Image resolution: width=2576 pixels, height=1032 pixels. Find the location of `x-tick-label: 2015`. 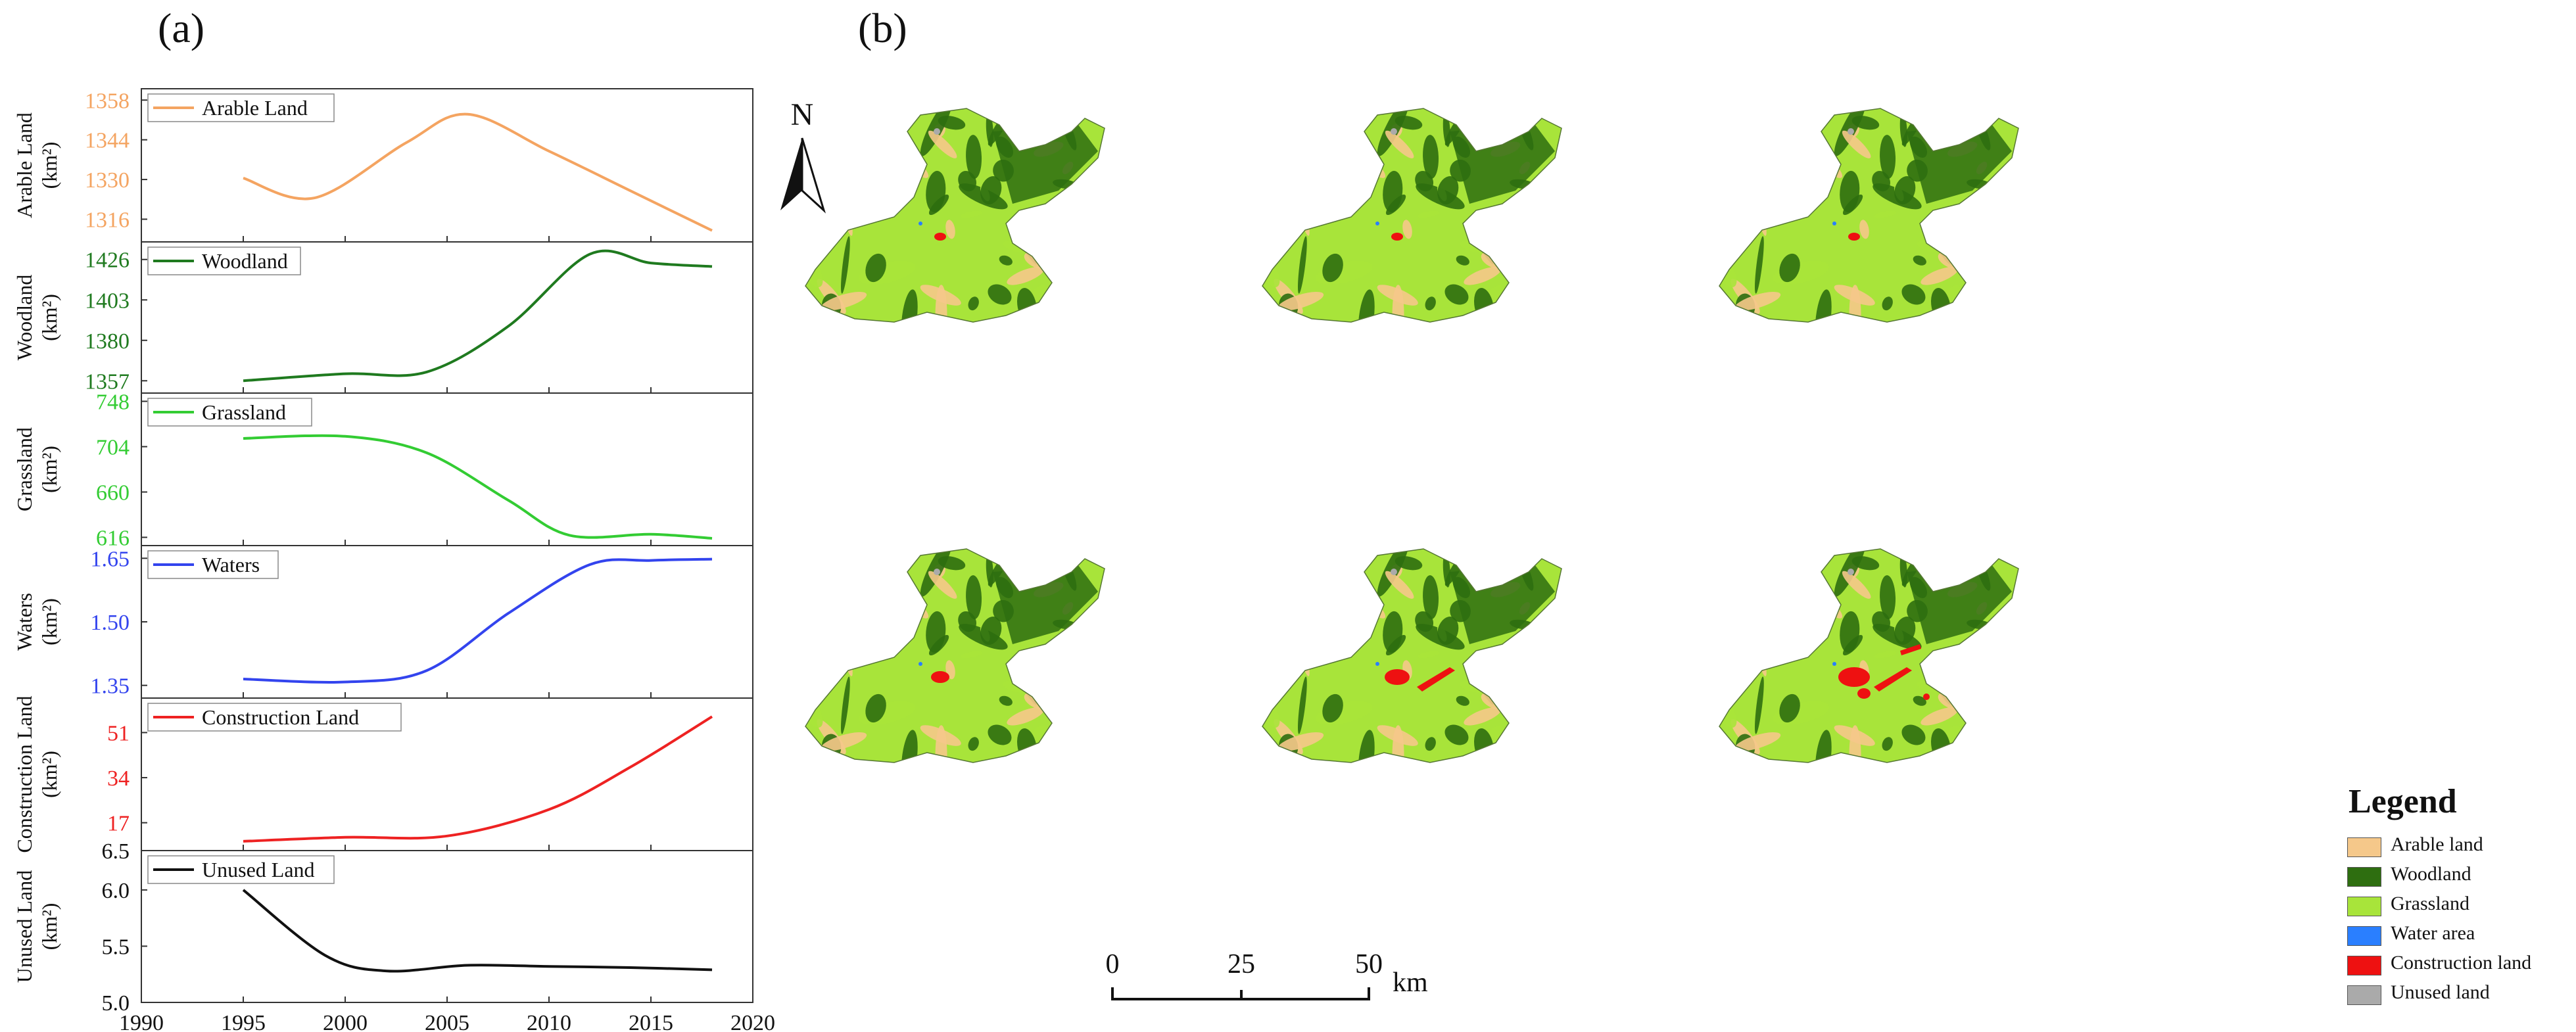

x-tick-label: 2015 is located at coordinates (651, 1021).